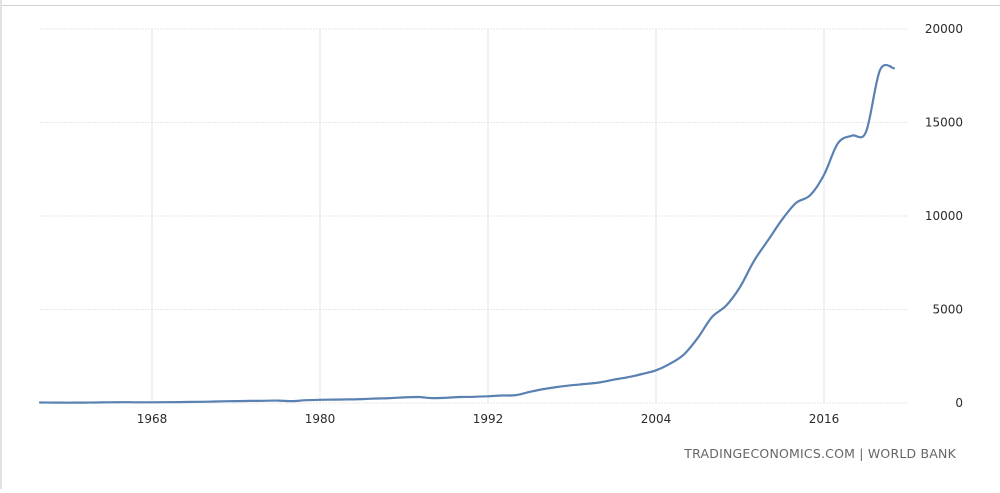 The height and width of the screenshot is (493, 1000). I want to click on top-border, so click(500, 3).